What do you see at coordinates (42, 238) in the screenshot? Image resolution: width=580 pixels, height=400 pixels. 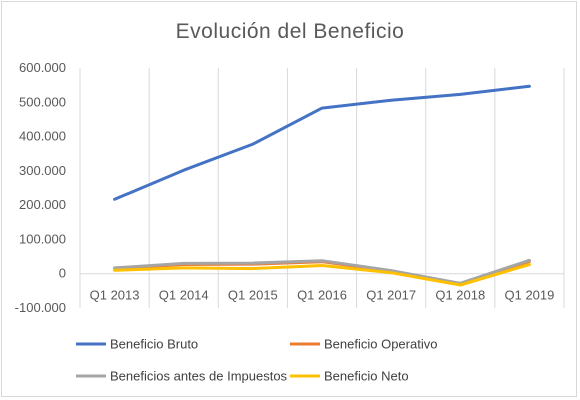 I see `y-tick-label: 100.000` at bounding box center [42, 238].